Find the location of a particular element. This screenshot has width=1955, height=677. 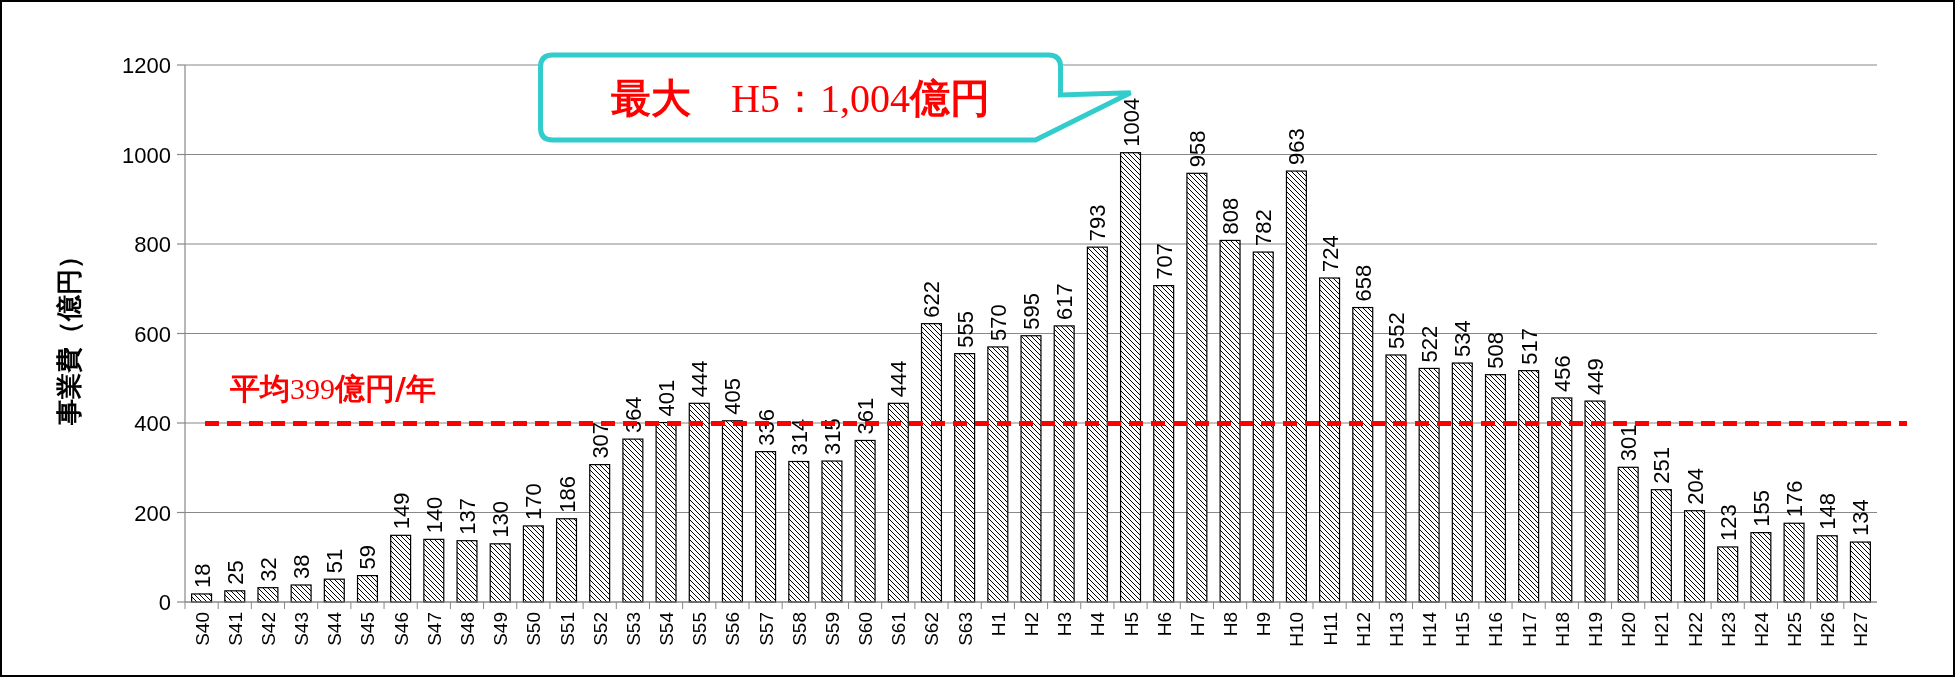

x-tick-label: S44 is located at coordinates (335, 628).